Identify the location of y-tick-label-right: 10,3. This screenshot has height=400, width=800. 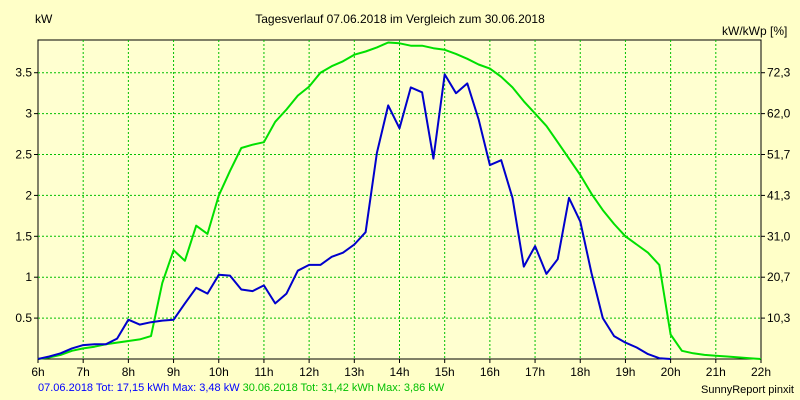
(779, 318).